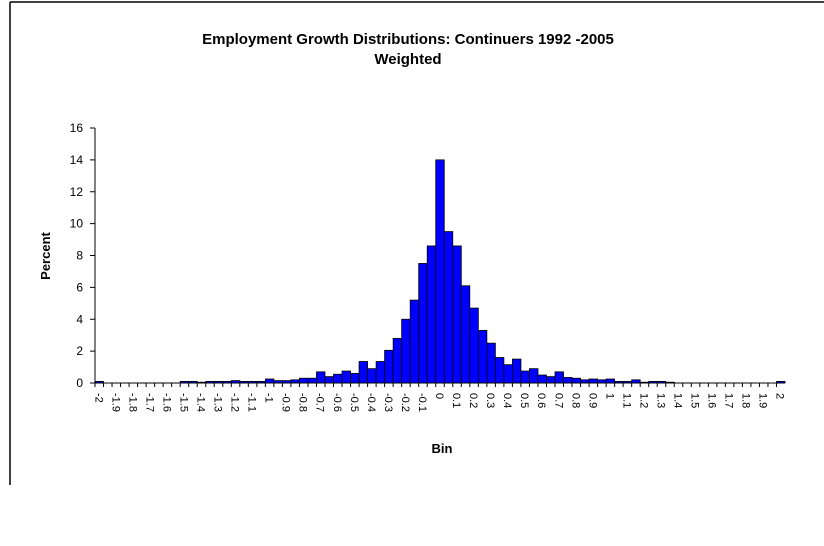 The width and height of the screenshot is (824, 546). I want to click on x-tick-label: -1, so click(269, 398).